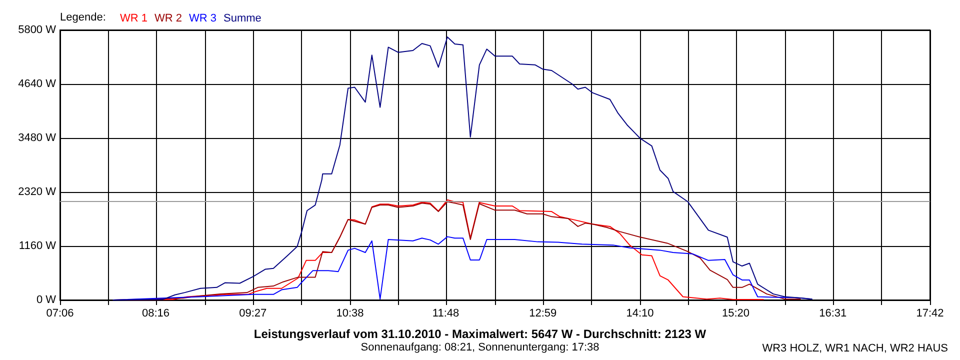  I want to click on x-tick-label: 07:06, so click(60, 314).